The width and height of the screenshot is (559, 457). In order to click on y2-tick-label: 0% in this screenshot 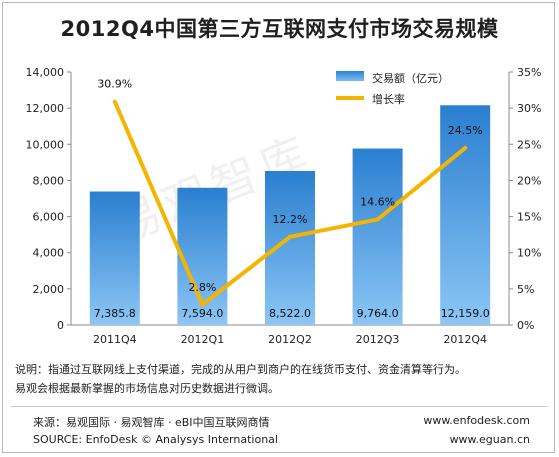, I will do `click(525, 325)`.